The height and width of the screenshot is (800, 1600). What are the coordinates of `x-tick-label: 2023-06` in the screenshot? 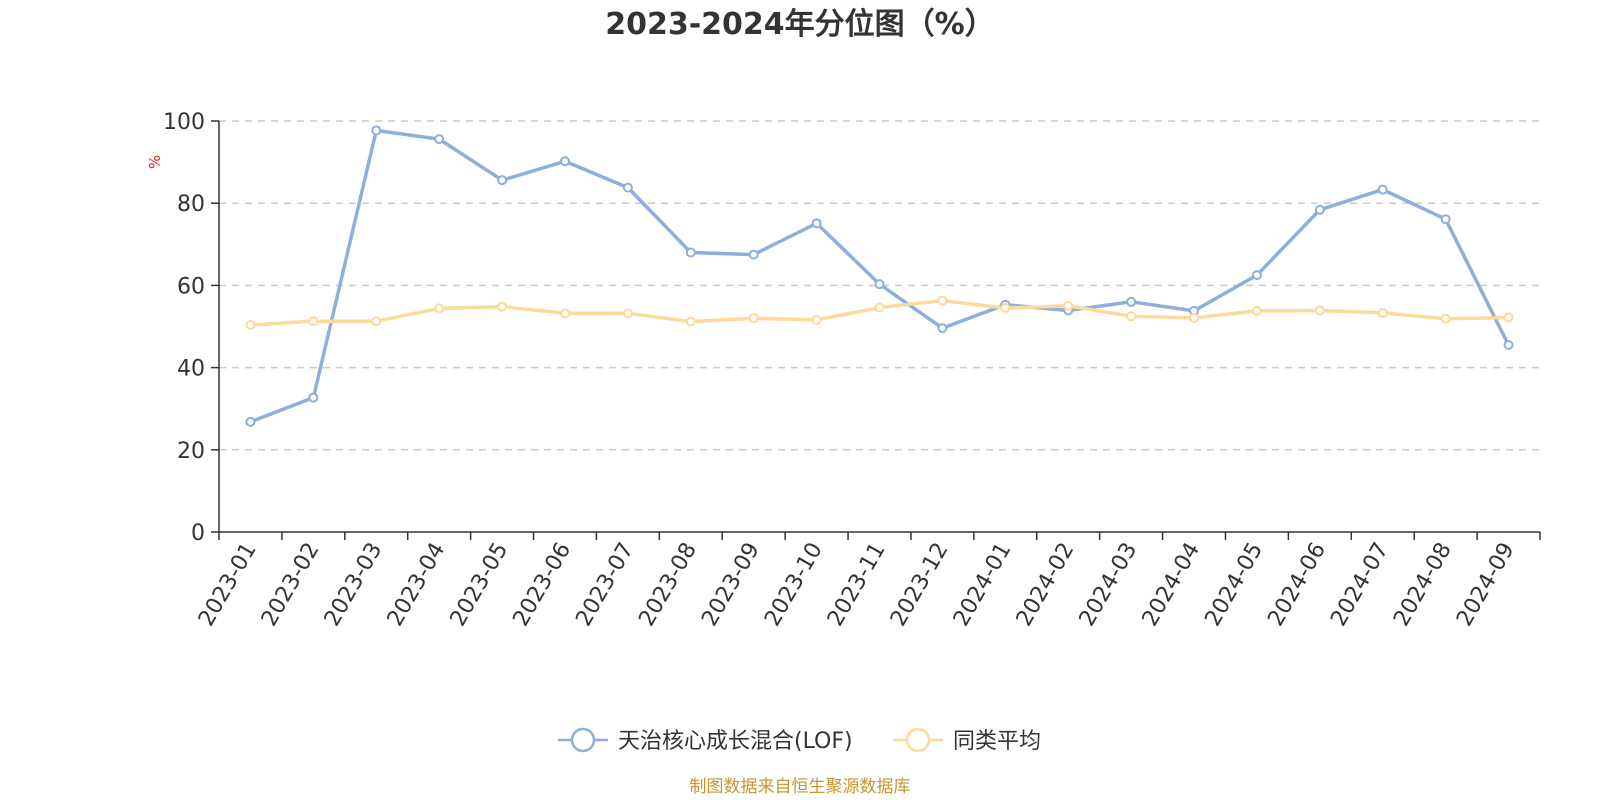 It's located at (543, 585).